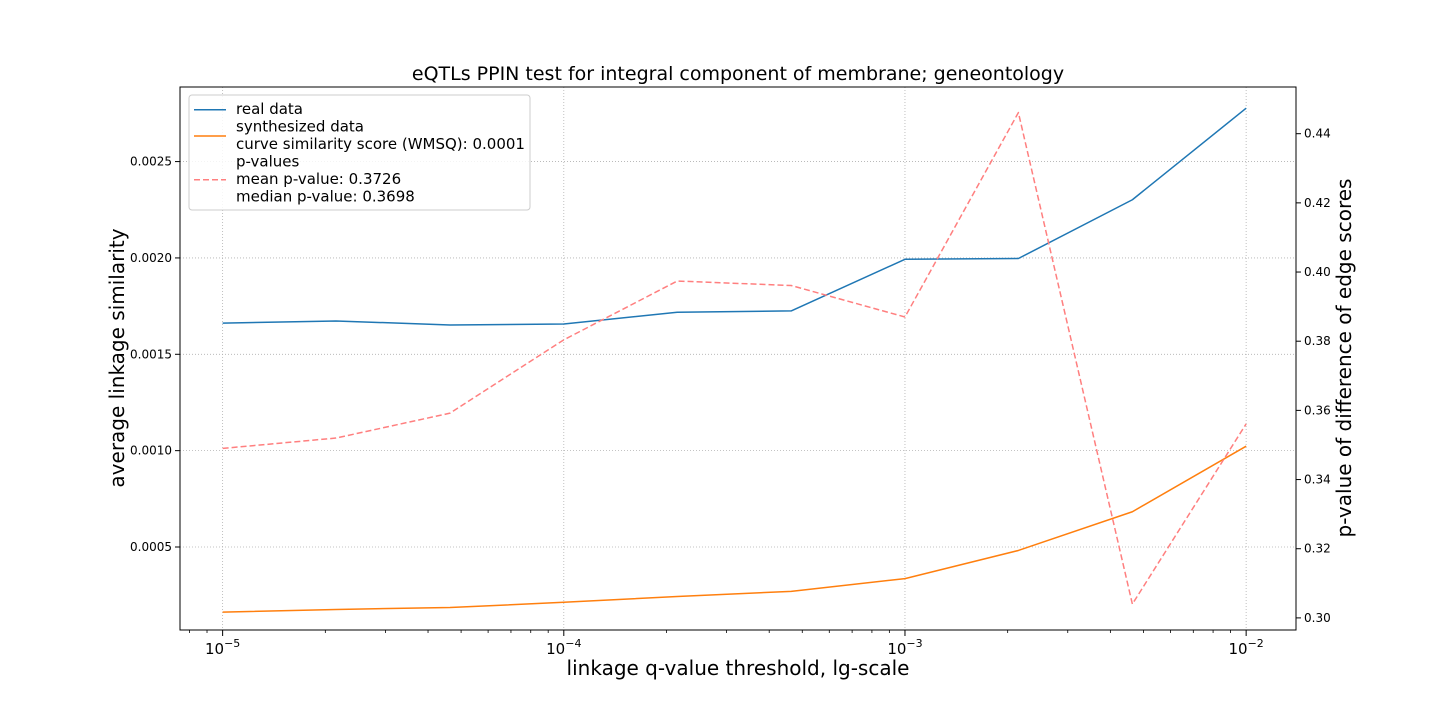 This screenshot has height=720, width=1440. Describe the element at coordinates (269, 109) in the screenshot. I see `legend-label: real data` at that location.